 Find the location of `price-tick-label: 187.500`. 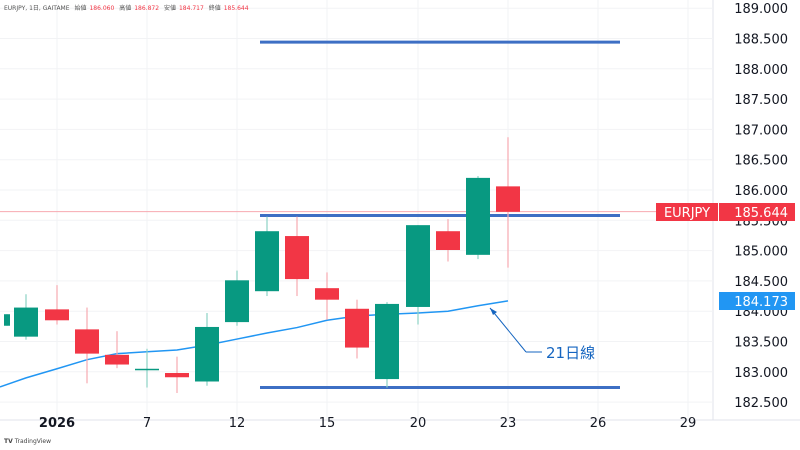

price-tick-label: 187.500 is located at coordinates (761, 100).